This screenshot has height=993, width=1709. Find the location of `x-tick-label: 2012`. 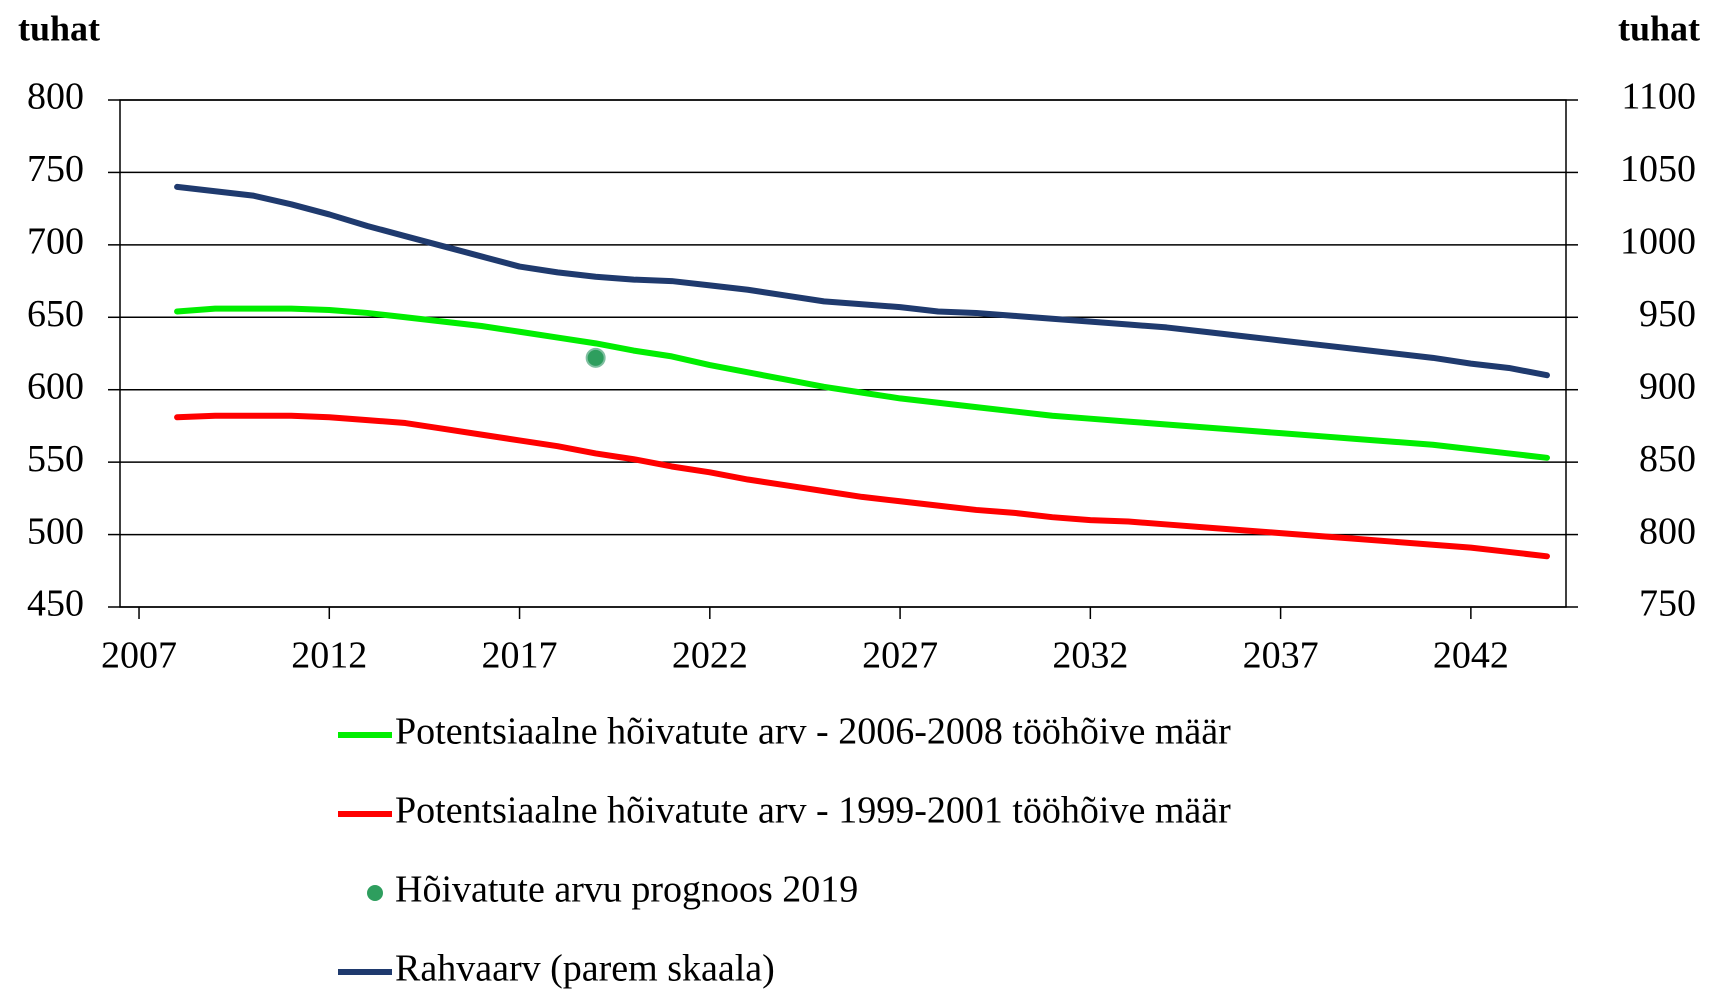

x-tick-label: 2012 is located at coordinates (329, 656).